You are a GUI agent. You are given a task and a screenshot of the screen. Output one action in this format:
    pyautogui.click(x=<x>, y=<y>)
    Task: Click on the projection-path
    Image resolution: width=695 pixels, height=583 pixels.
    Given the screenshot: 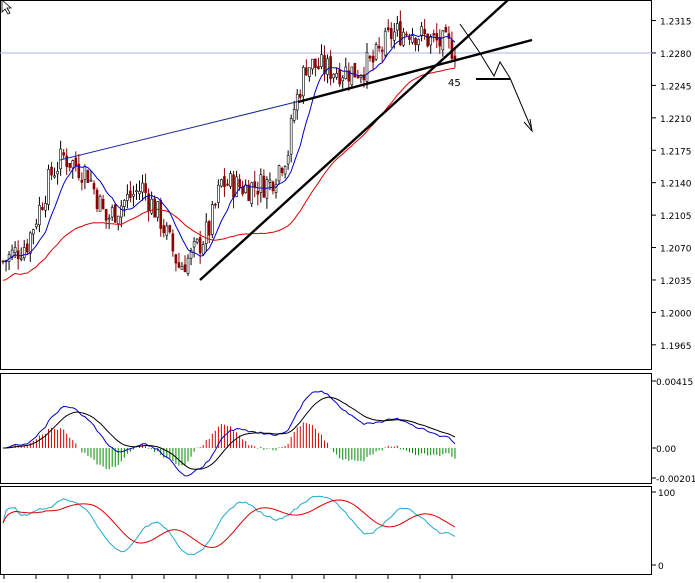 What is the action you would take?
    pyautogui.click(x=496, y=77)
    